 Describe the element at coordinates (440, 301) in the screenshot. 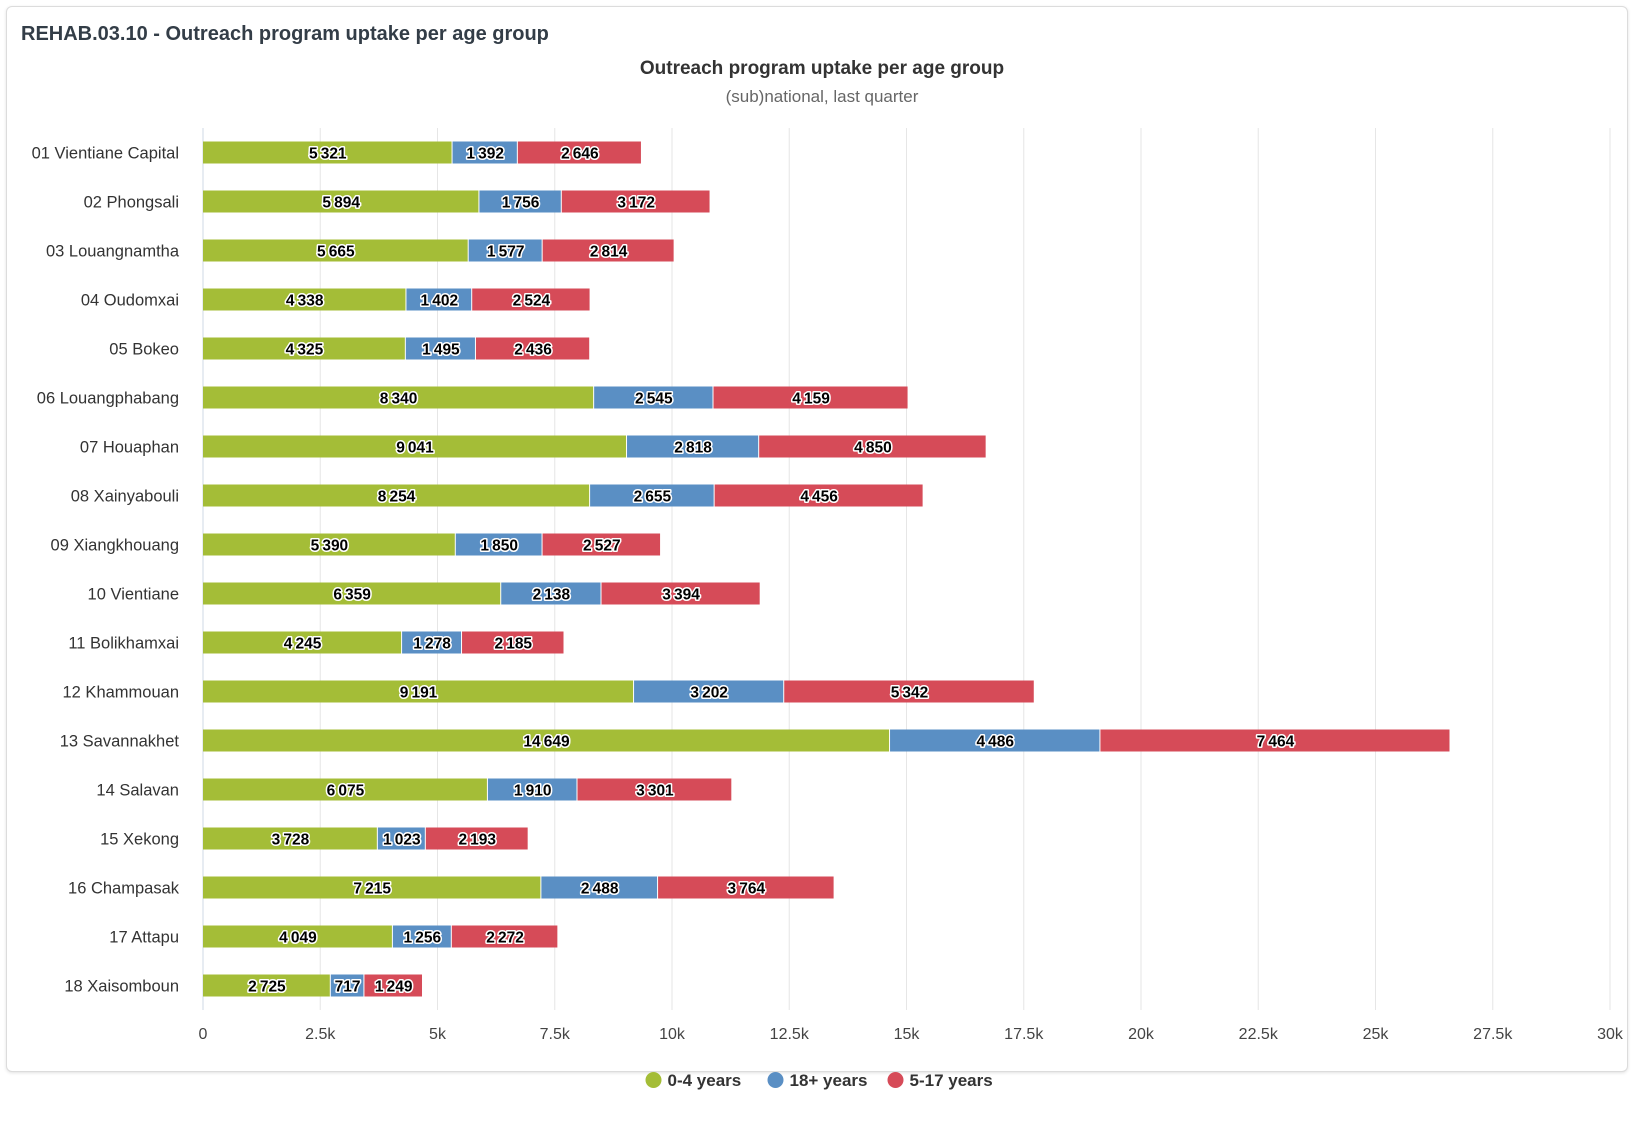

I see `data-label: 1 402` at that location.